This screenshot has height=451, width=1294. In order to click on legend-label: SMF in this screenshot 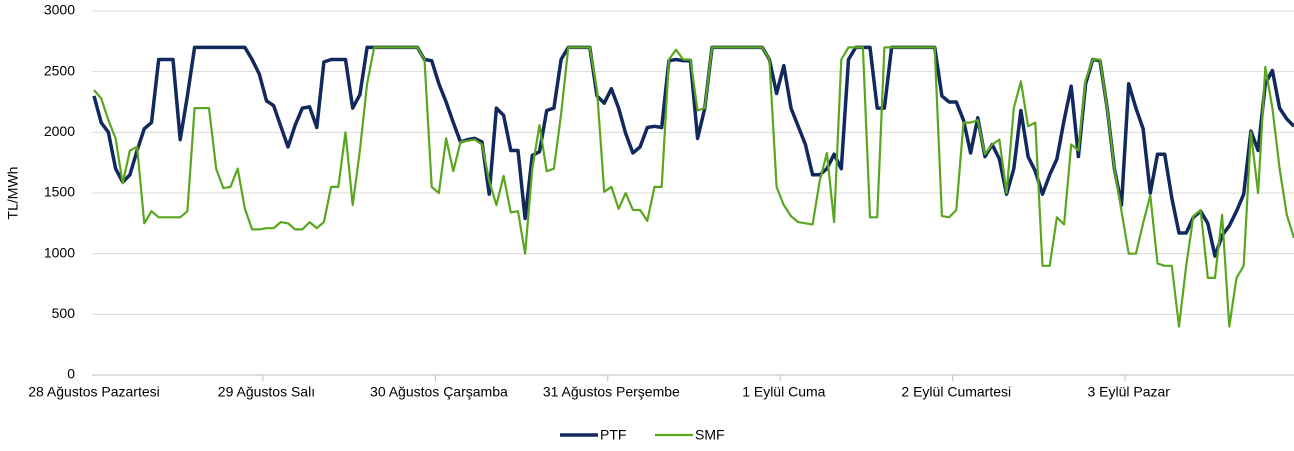, I will do `click(710, 435)`.